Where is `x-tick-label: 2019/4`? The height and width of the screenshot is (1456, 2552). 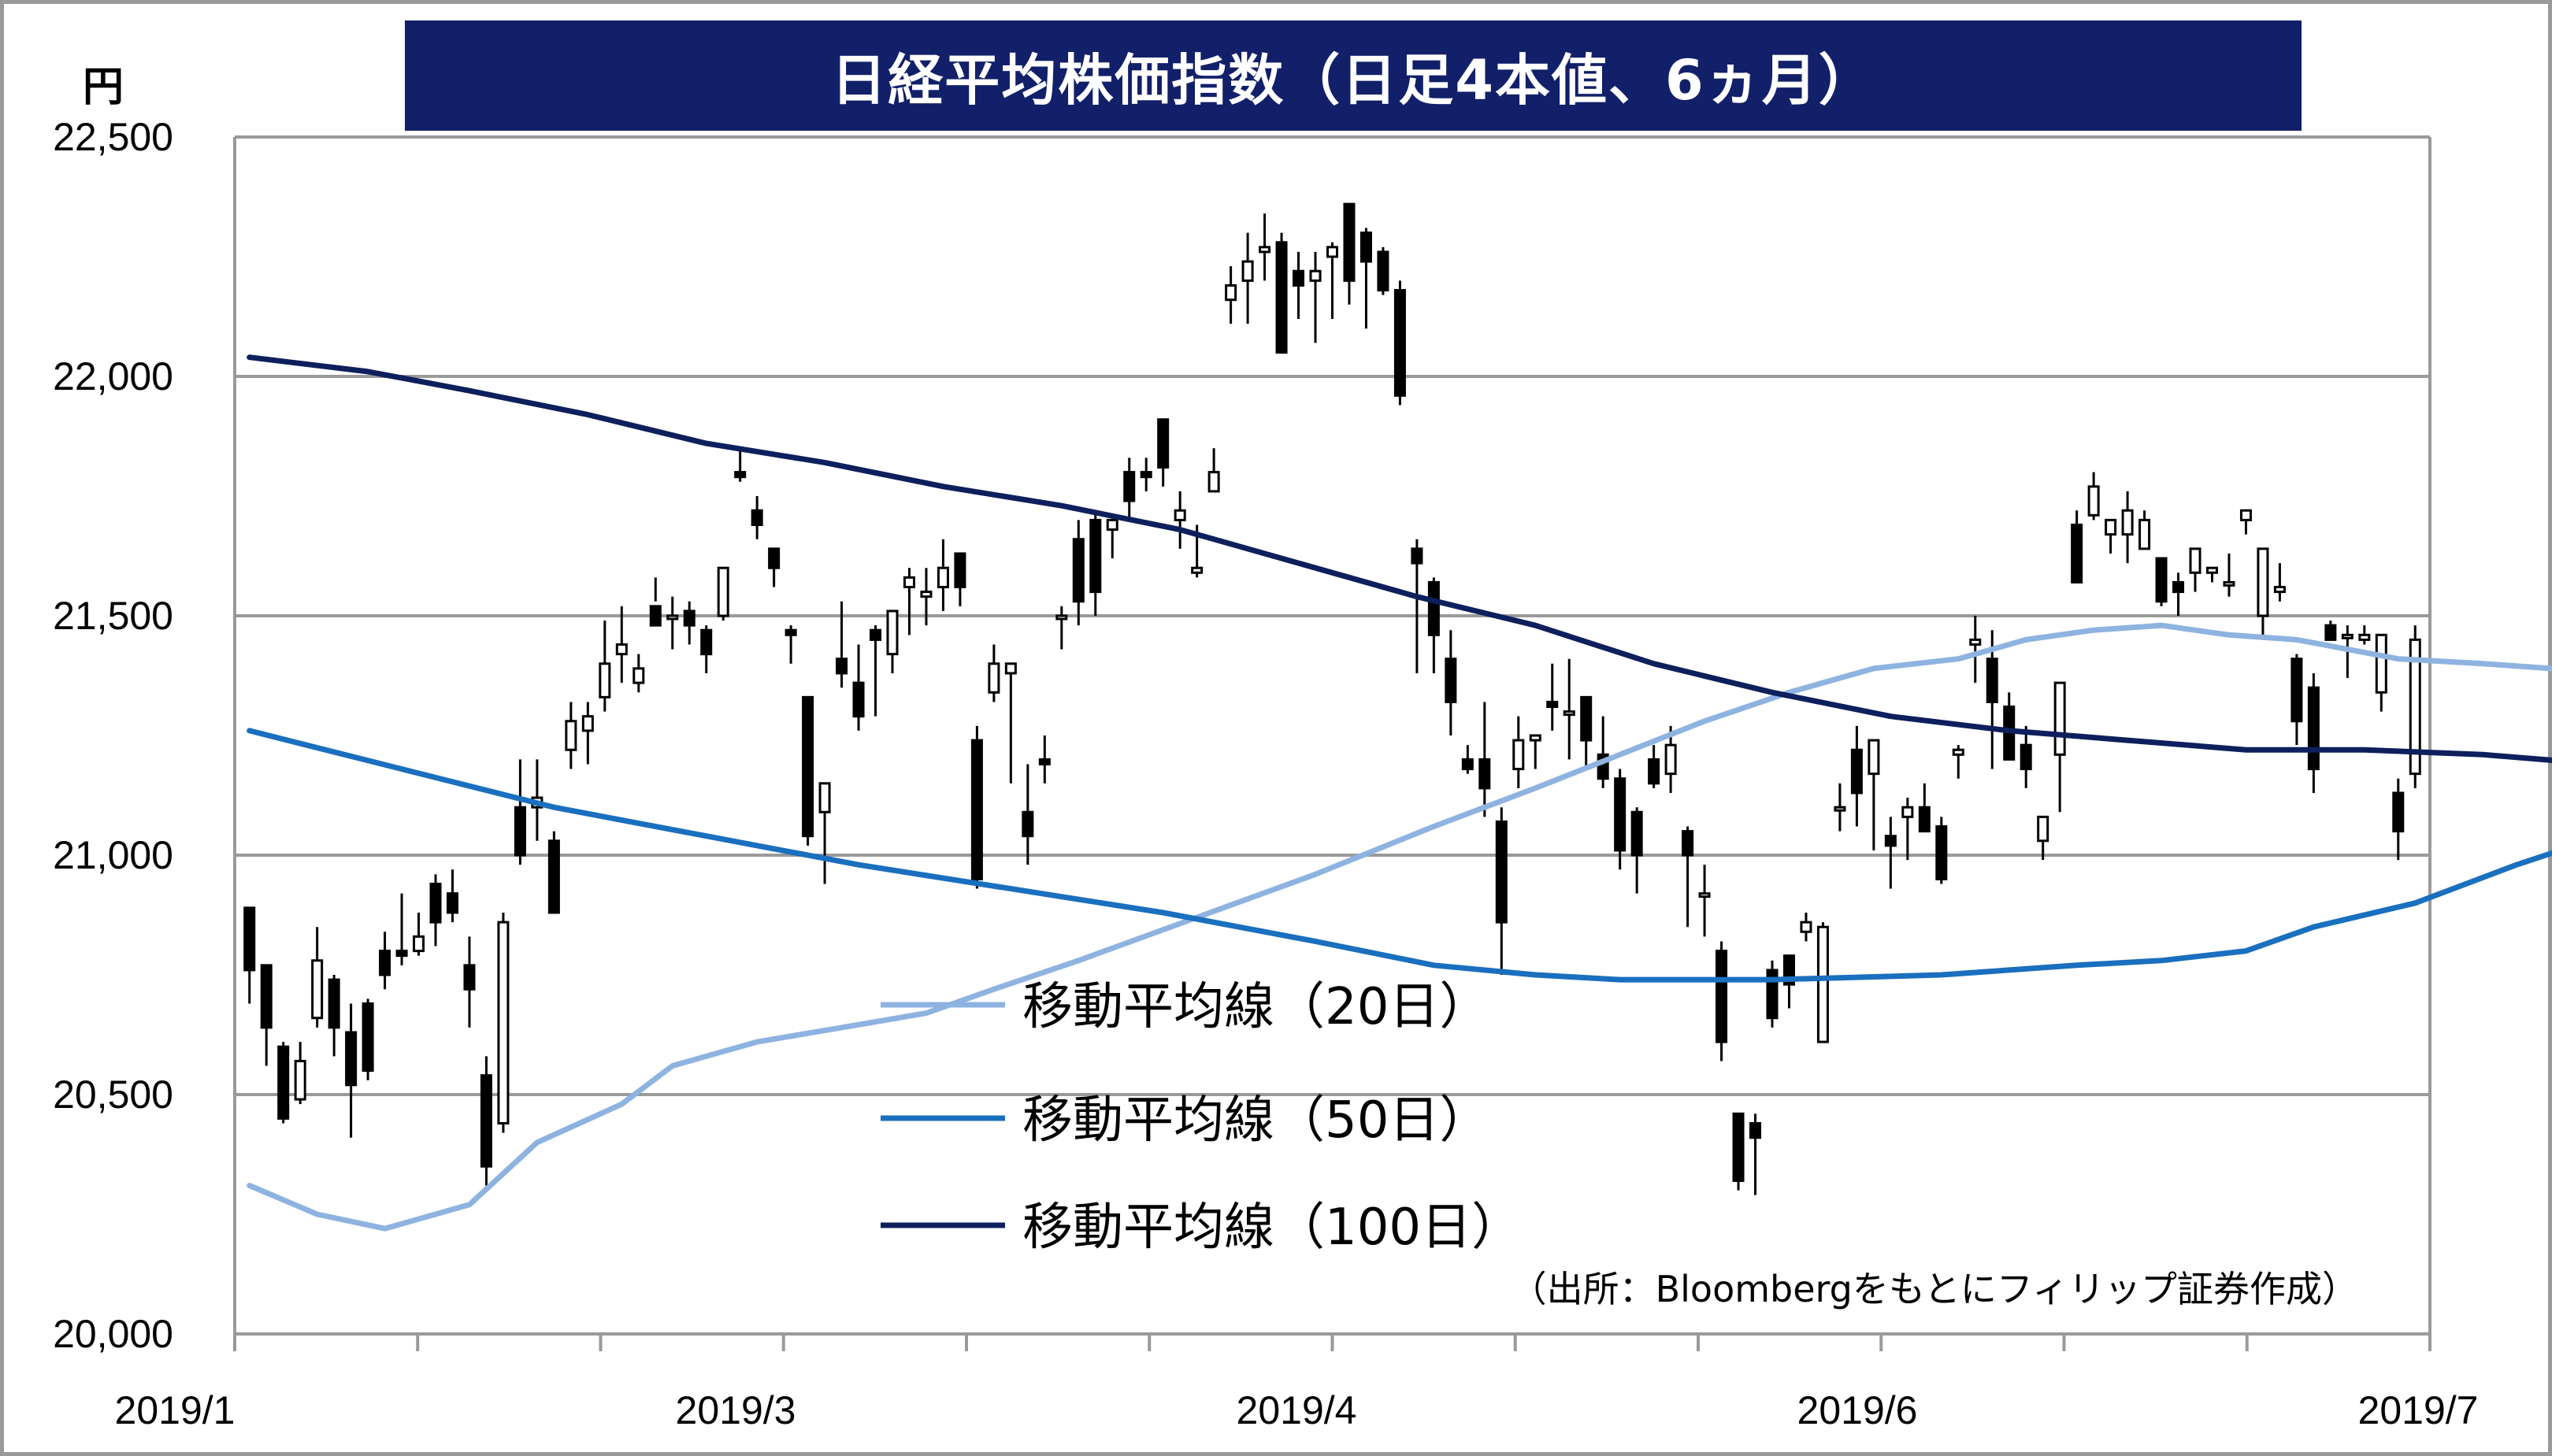
x-tick-label: 2019/4 is located at coordinates (1297, 1410).